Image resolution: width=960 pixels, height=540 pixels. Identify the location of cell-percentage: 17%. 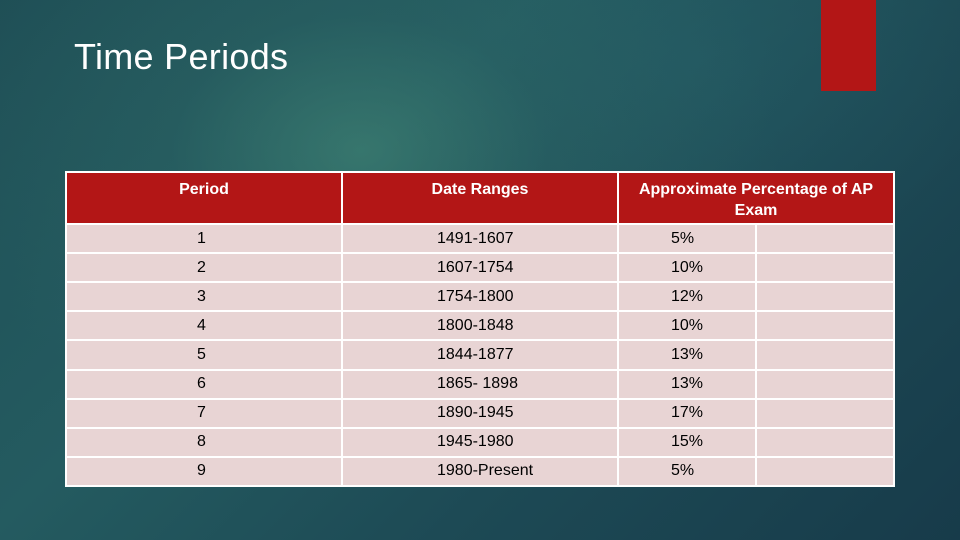
(687, 413).